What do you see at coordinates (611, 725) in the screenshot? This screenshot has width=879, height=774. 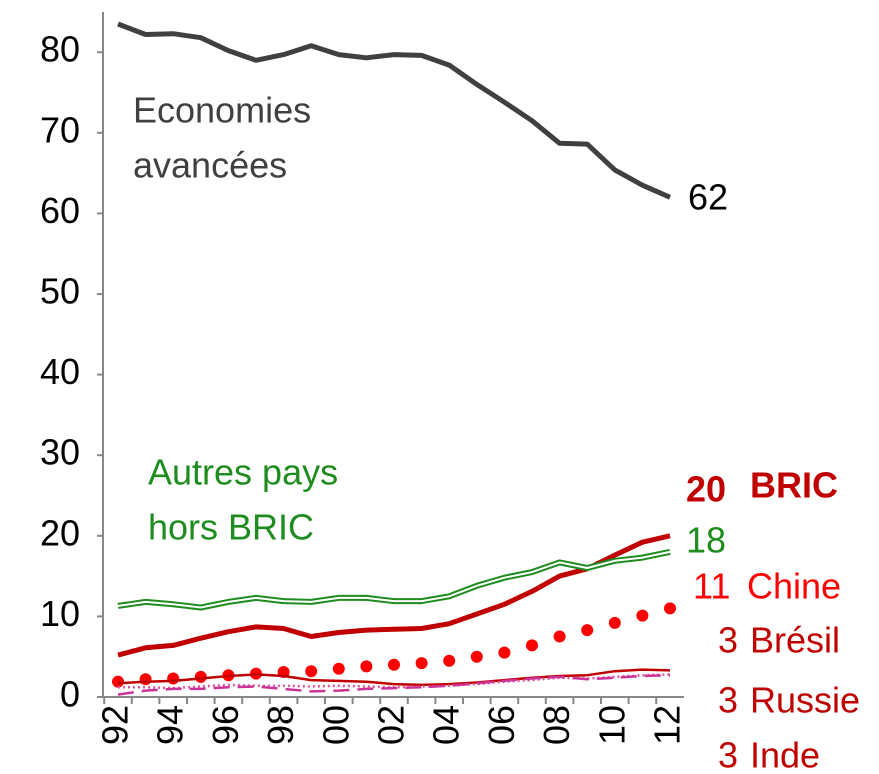 I see `x-tick-label: 10` at bounding box center [611, 725].